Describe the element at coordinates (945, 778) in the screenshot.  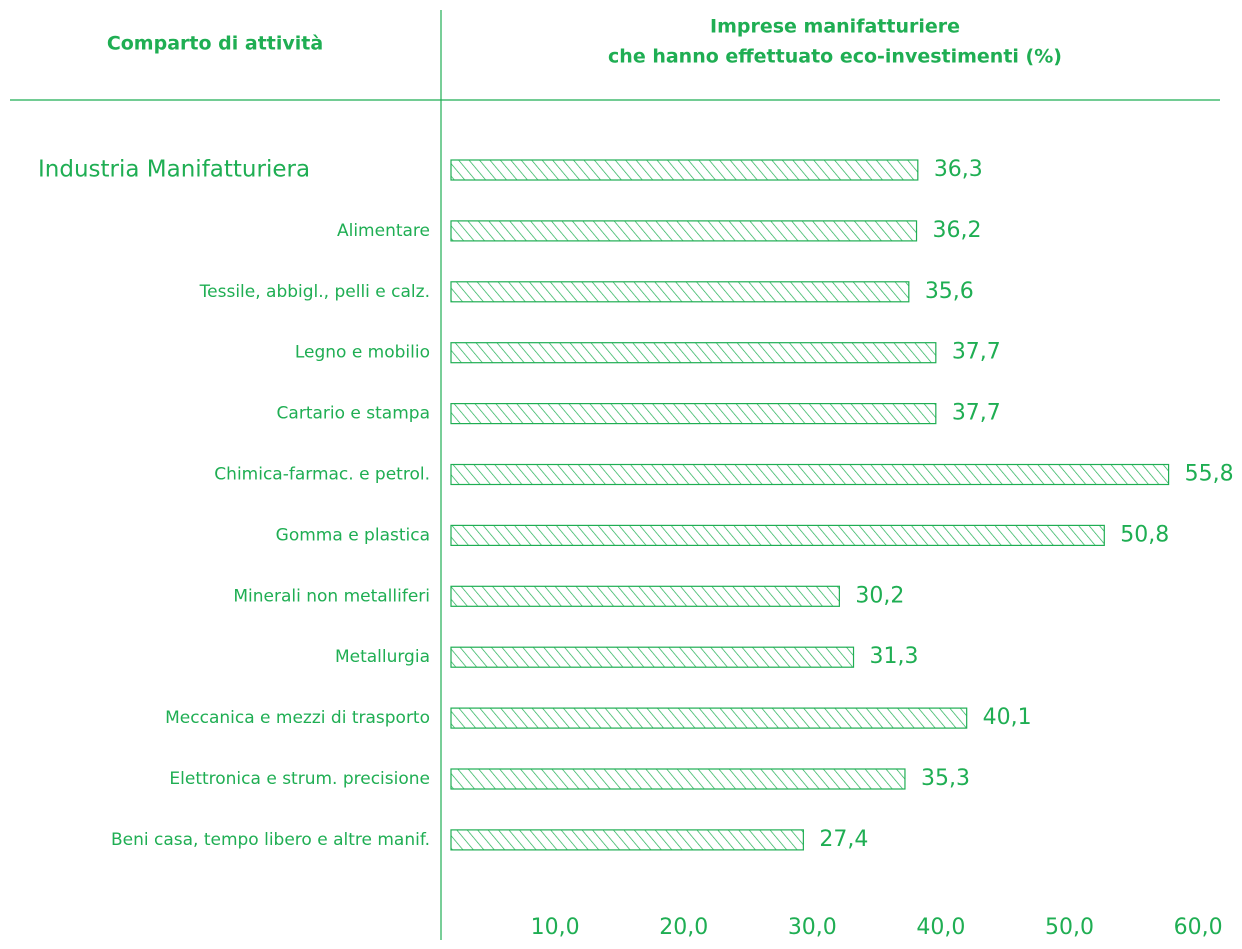
I see `value-label: 35,3` at that location.